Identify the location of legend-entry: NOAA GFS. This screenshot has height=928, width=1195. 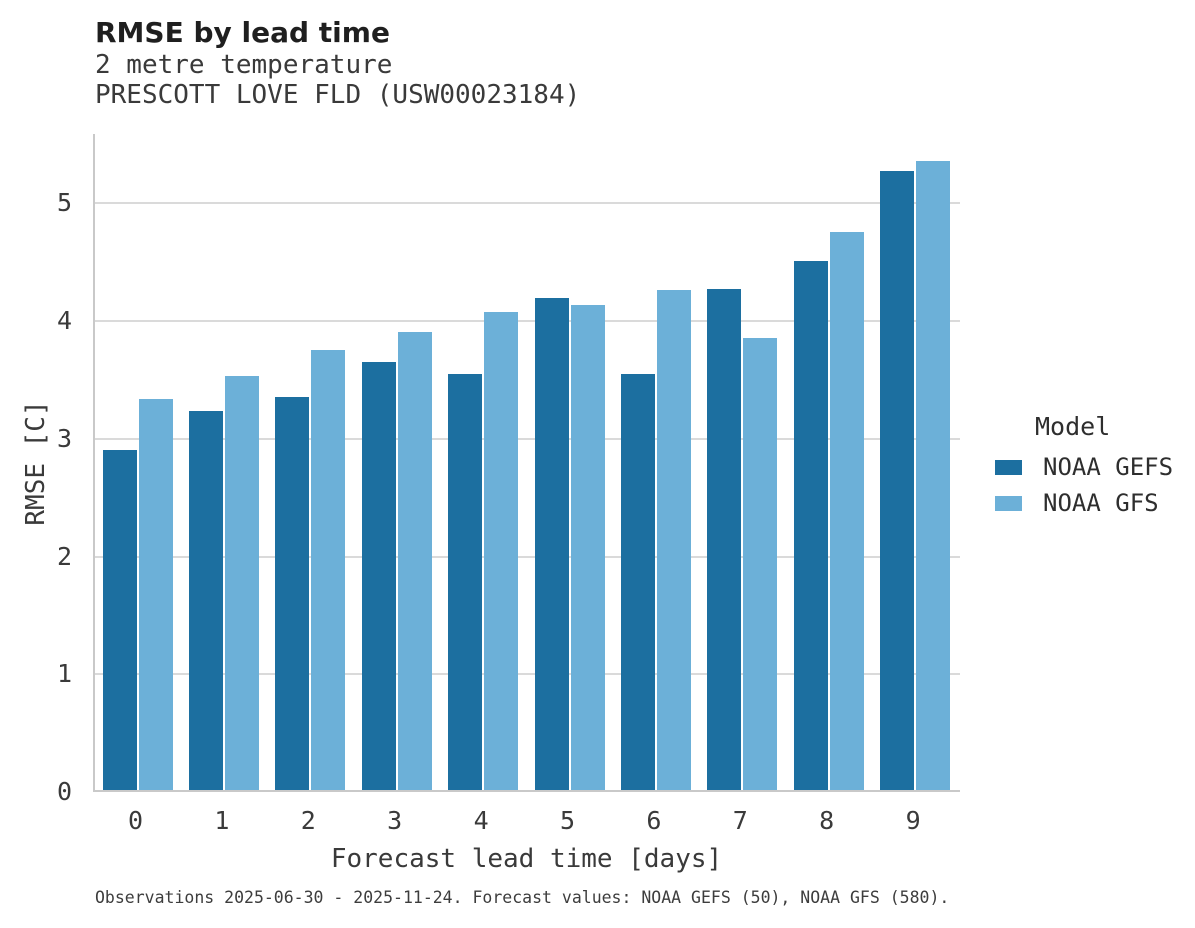
(1084, 503).